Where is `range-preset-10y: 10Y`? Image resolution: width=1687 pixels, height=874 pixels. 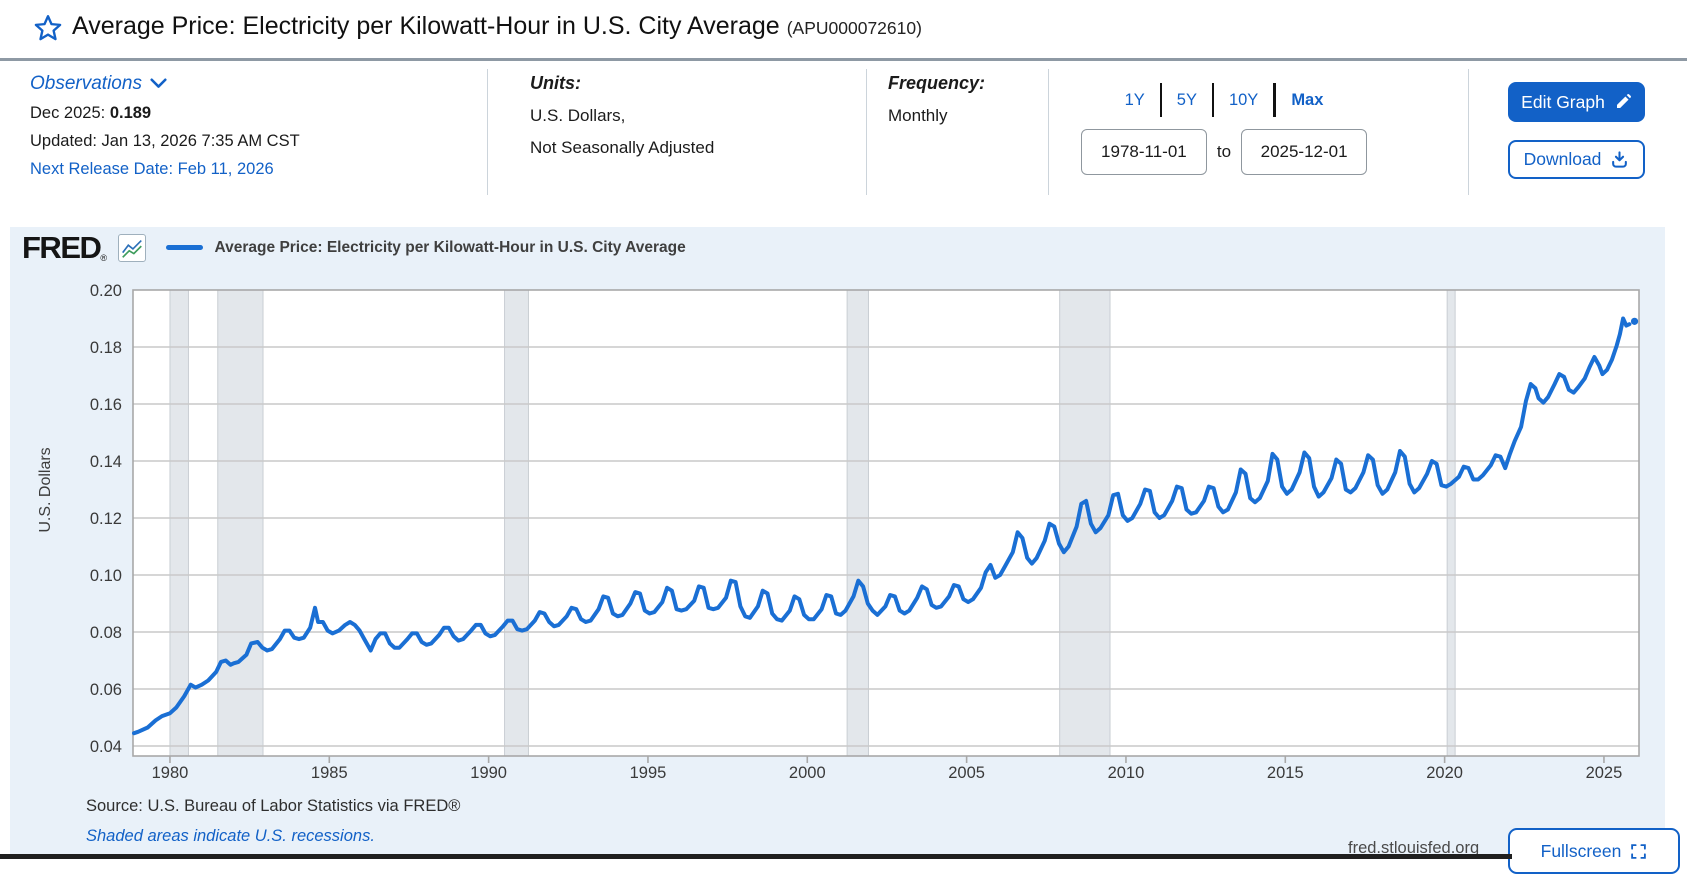 range-preset-10y: 10Y is located at coordinates (1243, 99).